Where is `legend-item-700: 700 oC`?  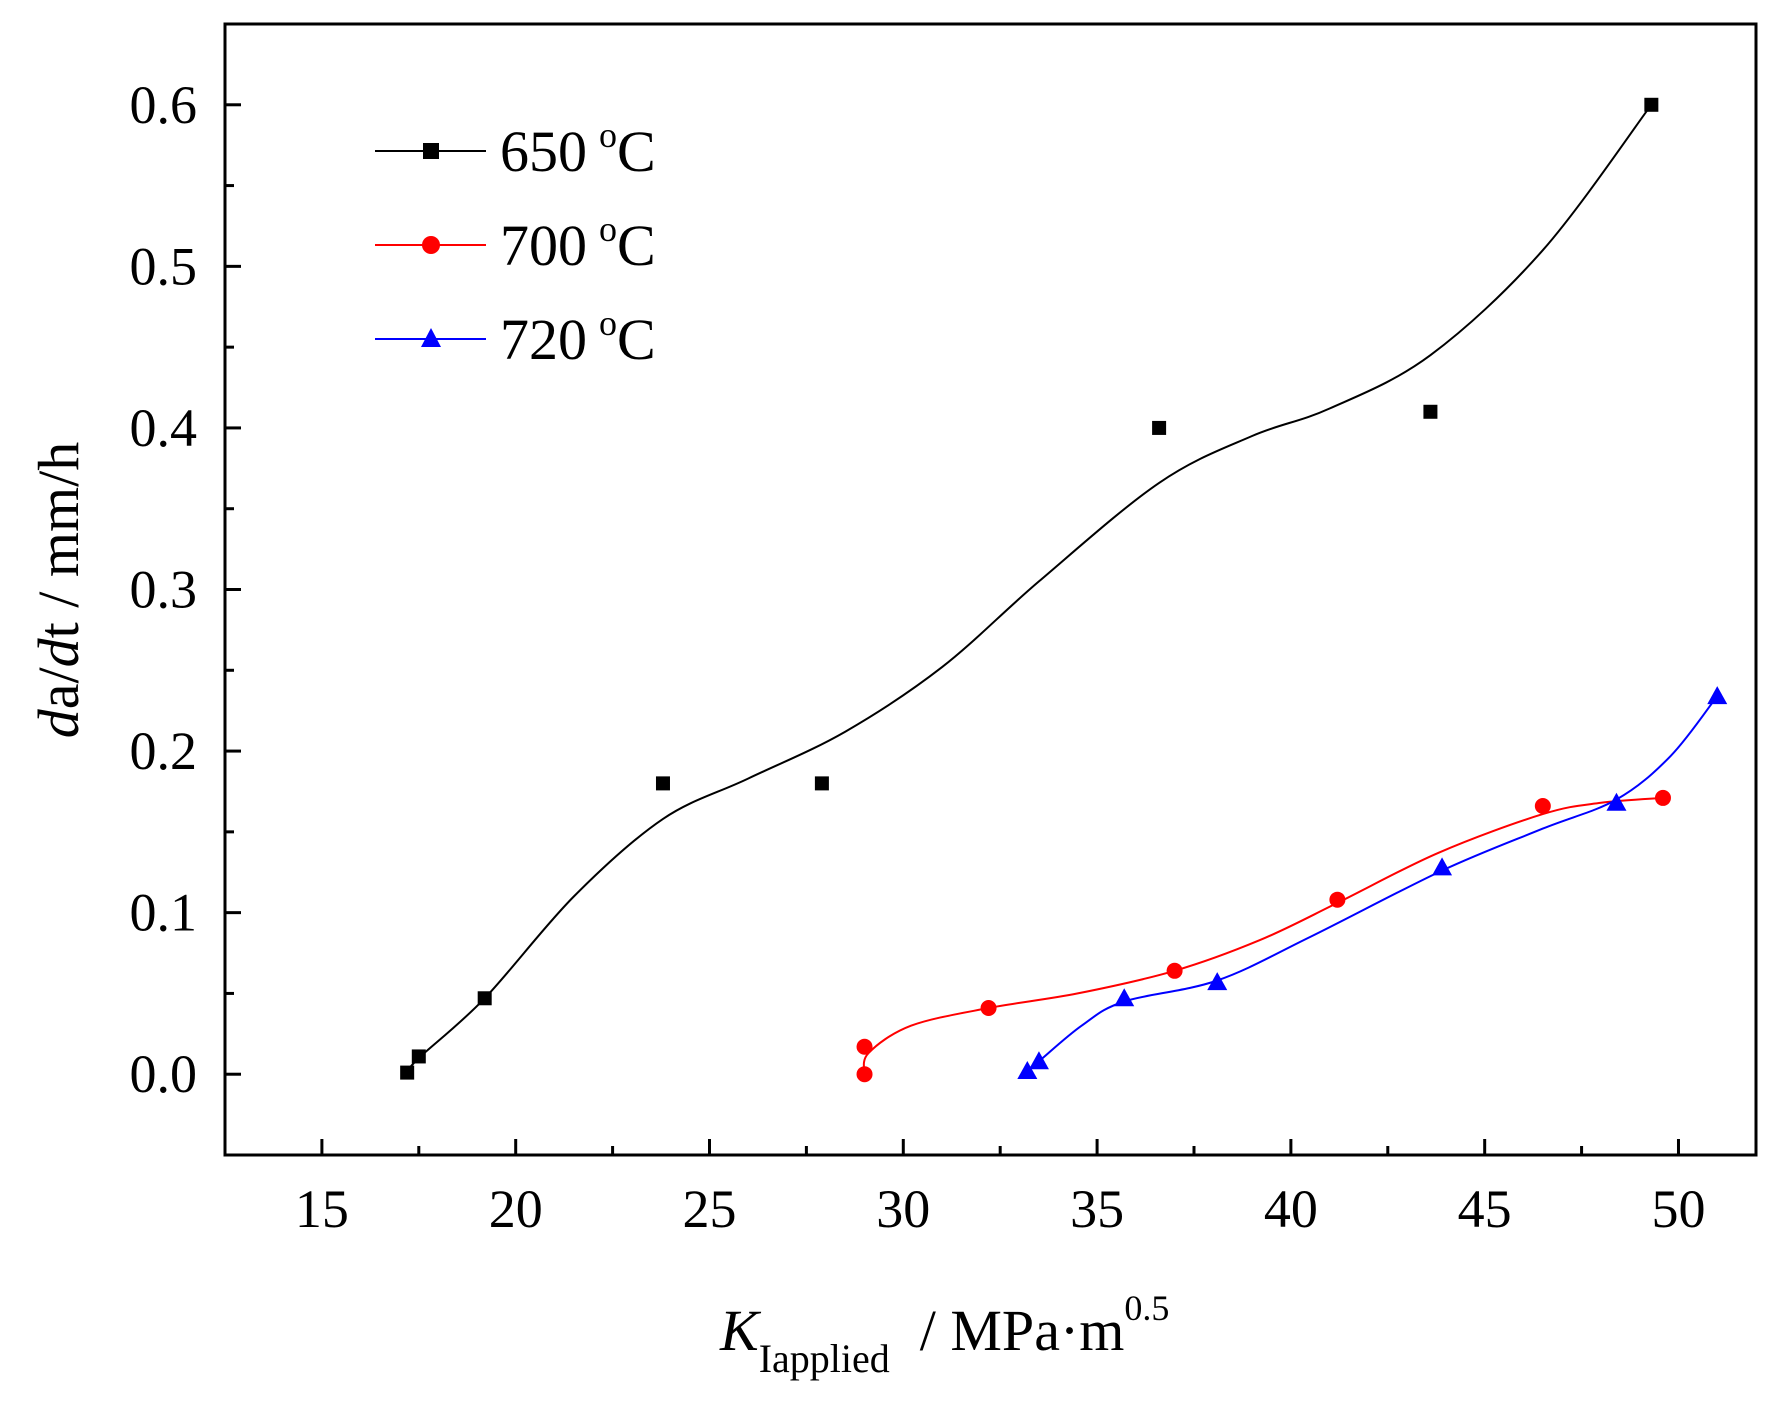
legend-item-700: 700 oC is located at coordinates (515, 243).